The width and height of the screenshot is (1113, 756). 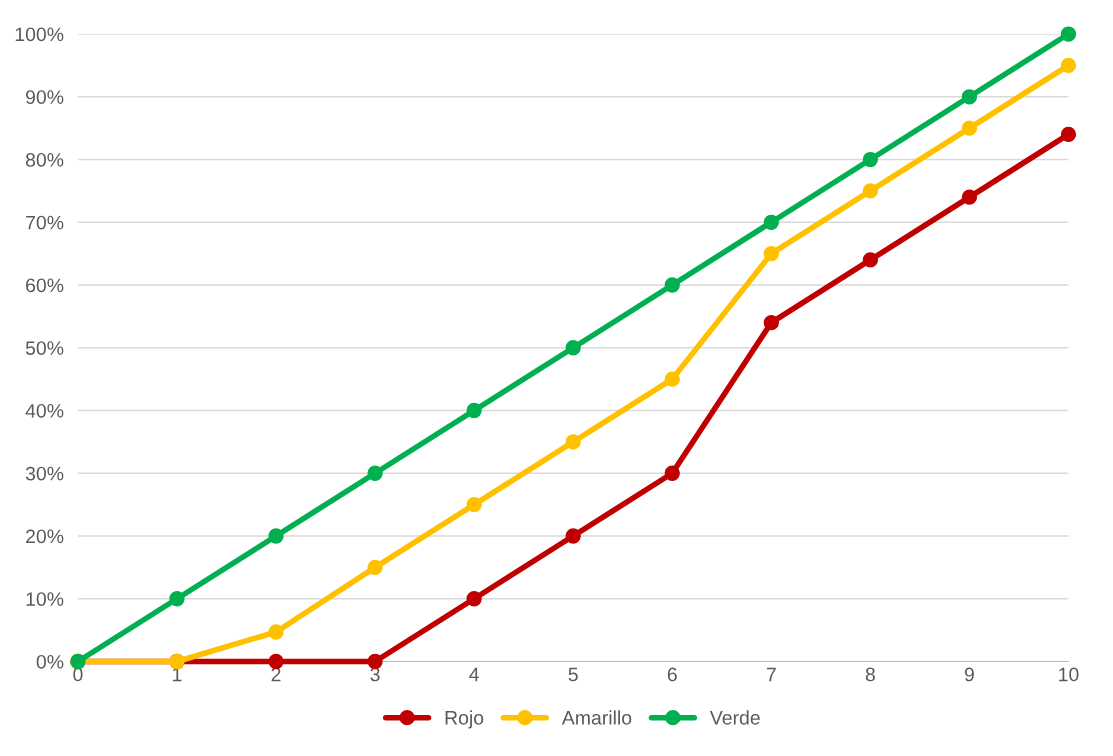 I want to click on legend-label: Verde, so click(x=734, y=717).